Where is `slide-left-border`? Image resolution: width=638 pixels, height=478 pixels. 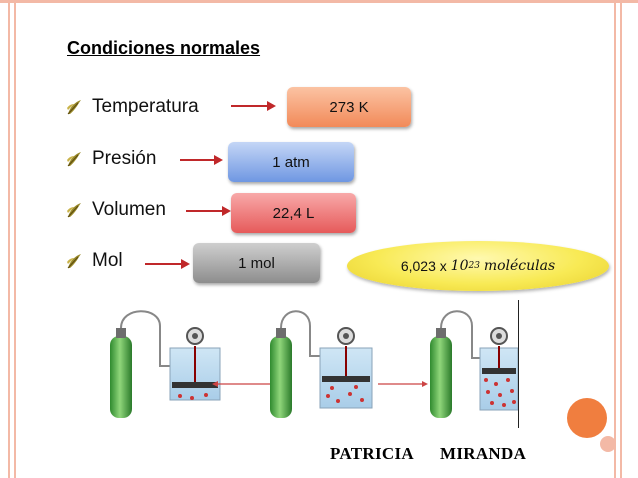 slide-left-border is located at coordinates (9, 239).